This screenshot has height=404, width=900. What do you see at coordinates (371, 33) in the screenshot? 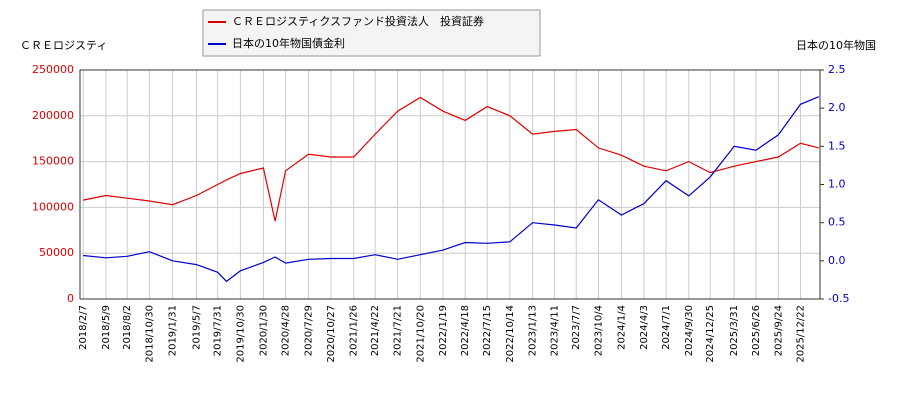
I see `legend-box` at bounding box center [371, 33].